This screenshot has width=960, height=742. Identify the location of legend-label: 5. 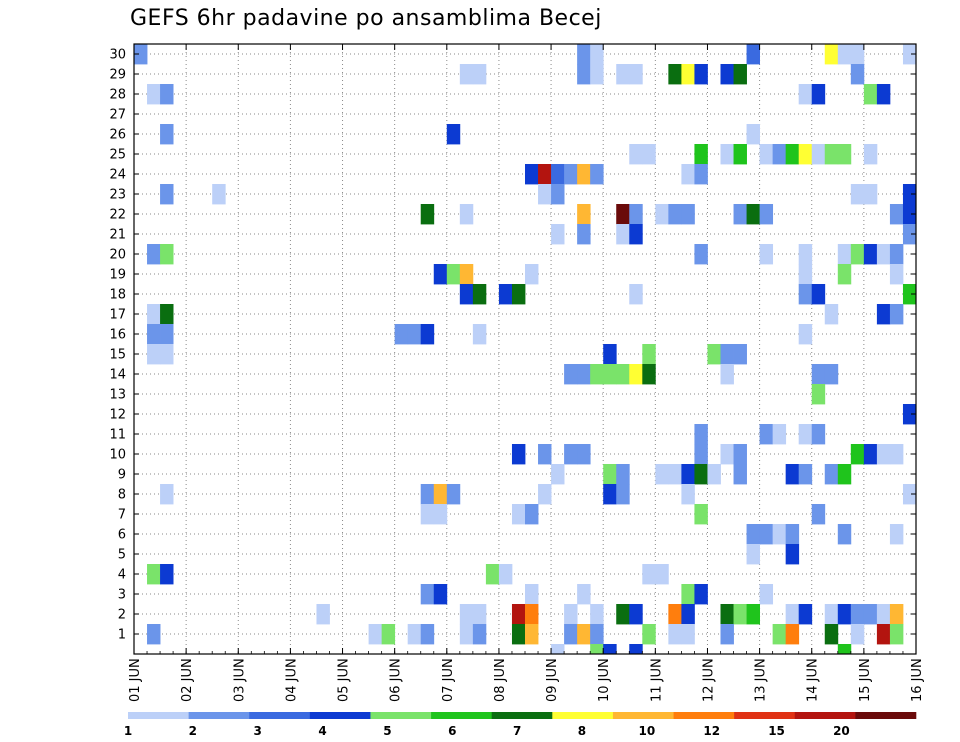
(387, 731).